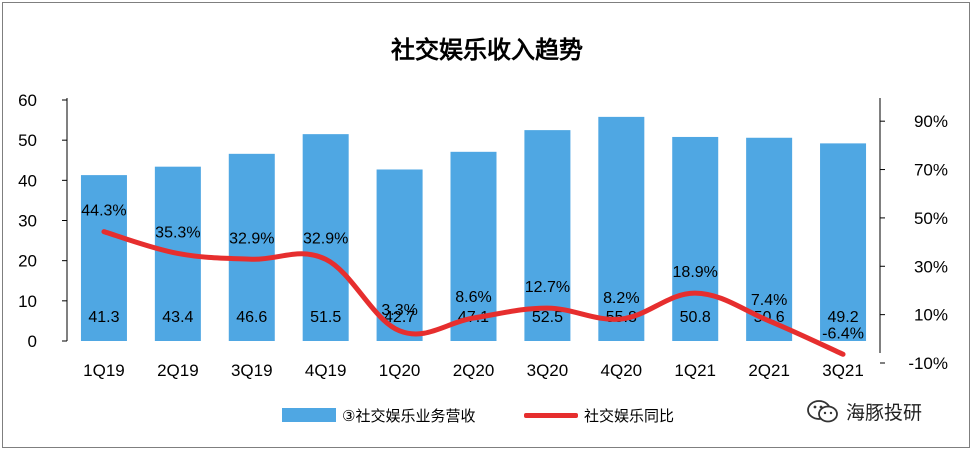 Image resolution: width=974 pixels, height=452 pixels. What do you see at coordinates (931, 315) in the screenshot?
I see `right-tick-label: 10%` at bounding box center [931, 315].